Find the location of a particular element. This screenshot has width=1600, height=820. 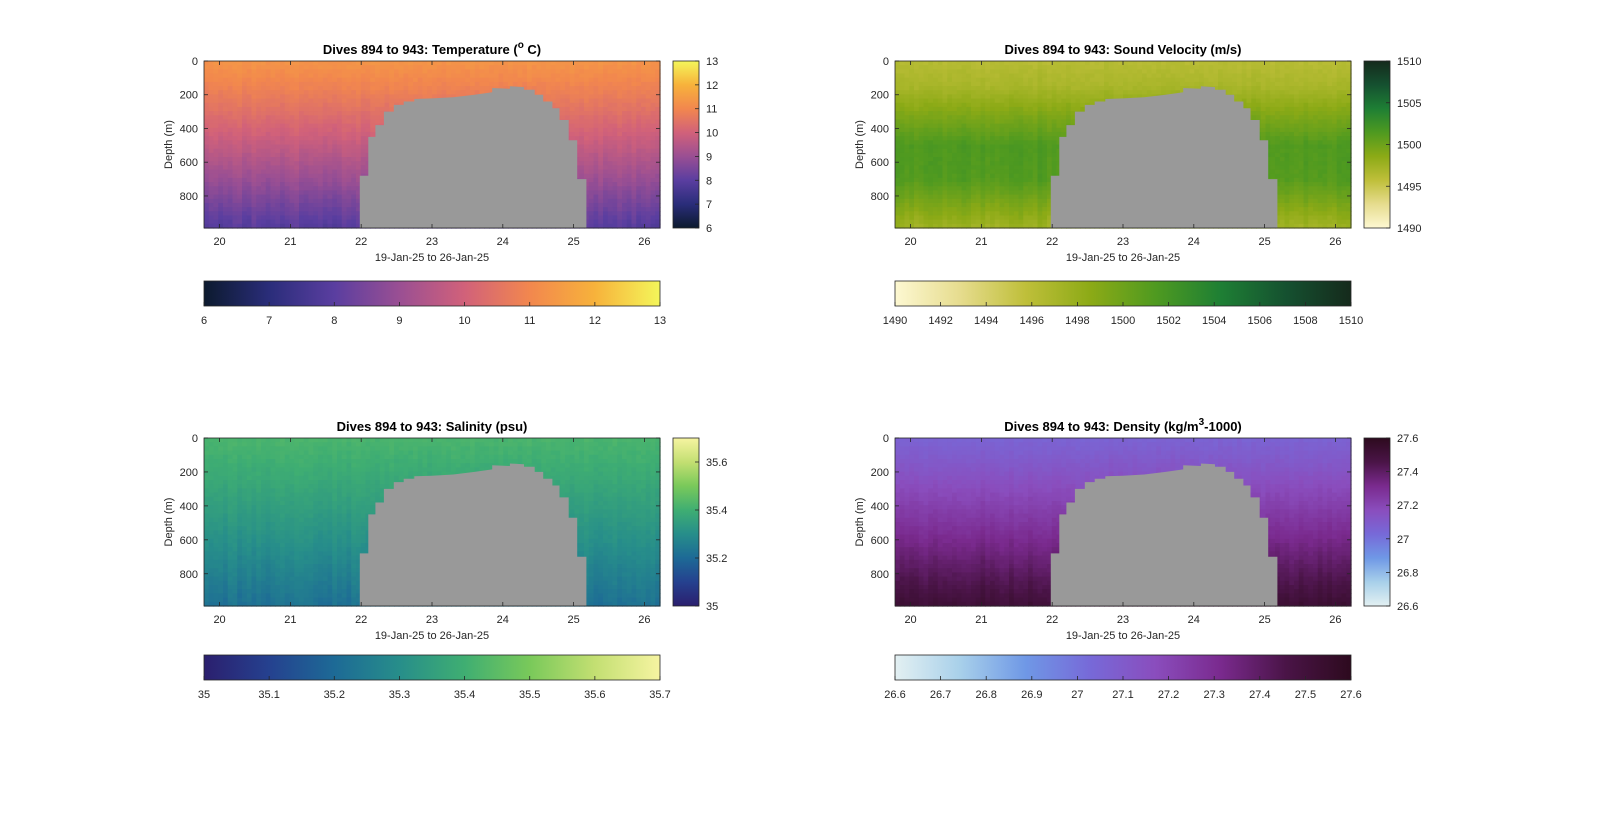

colorbar-right-tick-label: 8 is located at coordinates (709, 181).